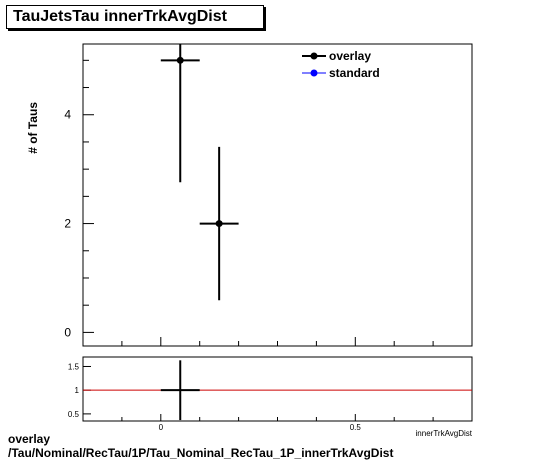 The width and height of the screenshot is (546, 462). I want to click on chart-title-box: TauJetsTau innerTrkAvgDist, so click(135, 17).